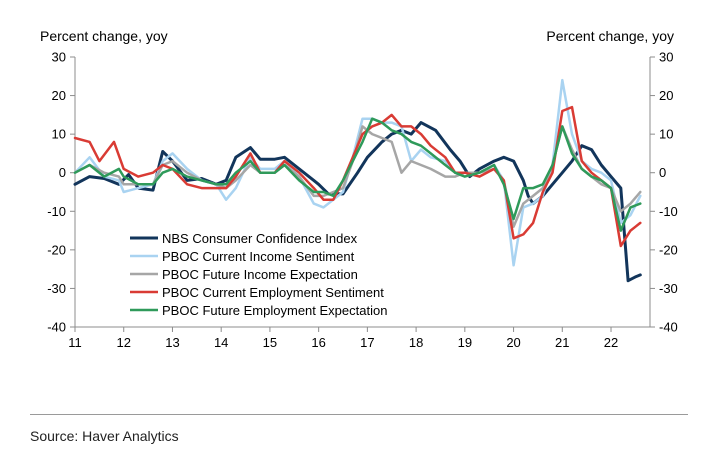 The height and width of the screenshot is (456, 706). What do you see at coordinates (260, 238) in the screenshot?
I see `legend-label-1: NBS Consumer Confidence Index` at bounding box center [260, 238].